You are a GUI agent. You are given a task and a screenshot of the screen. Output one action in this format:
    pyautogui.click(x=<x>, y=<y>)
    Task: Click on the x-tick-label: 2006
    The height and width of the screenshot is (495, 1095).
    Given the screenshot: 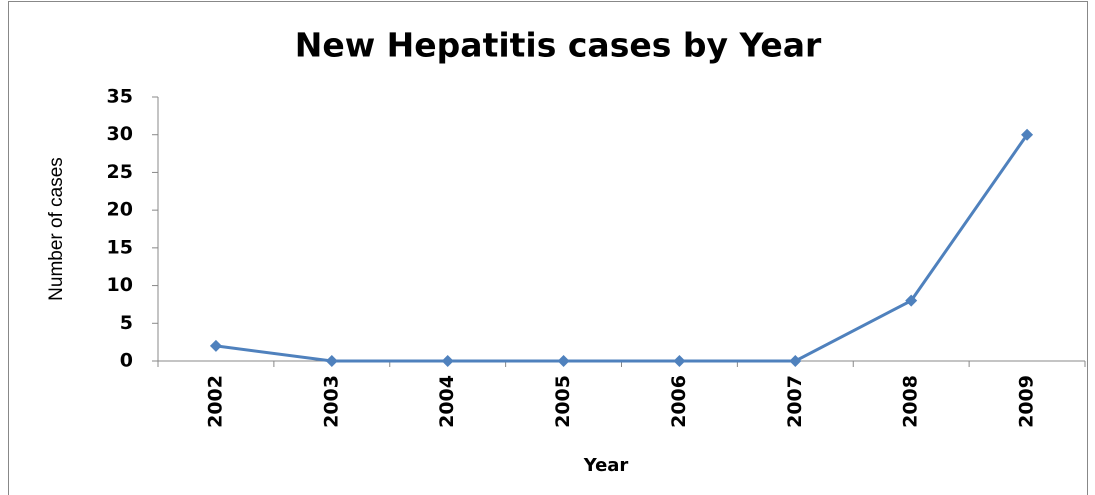 What is the action you would take?
    pyautogui.click(x=679, y=401)
    